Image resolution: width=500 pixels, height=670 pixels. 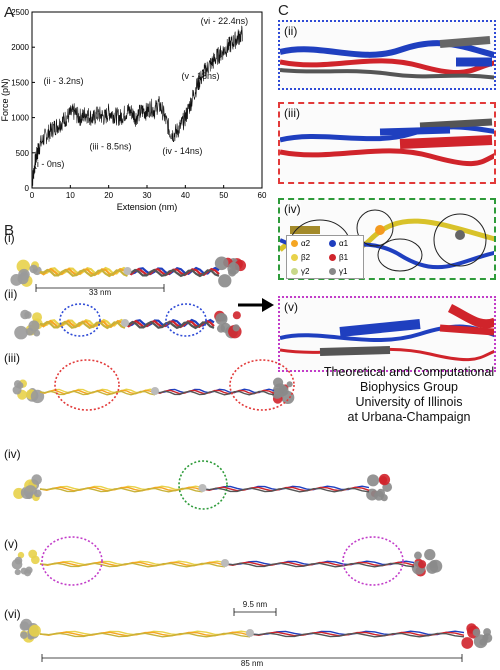 What do you see at coordinates (70, 195) in the screenshot?
I see `x-tick-label: 10` at bounding box center [70, 195].